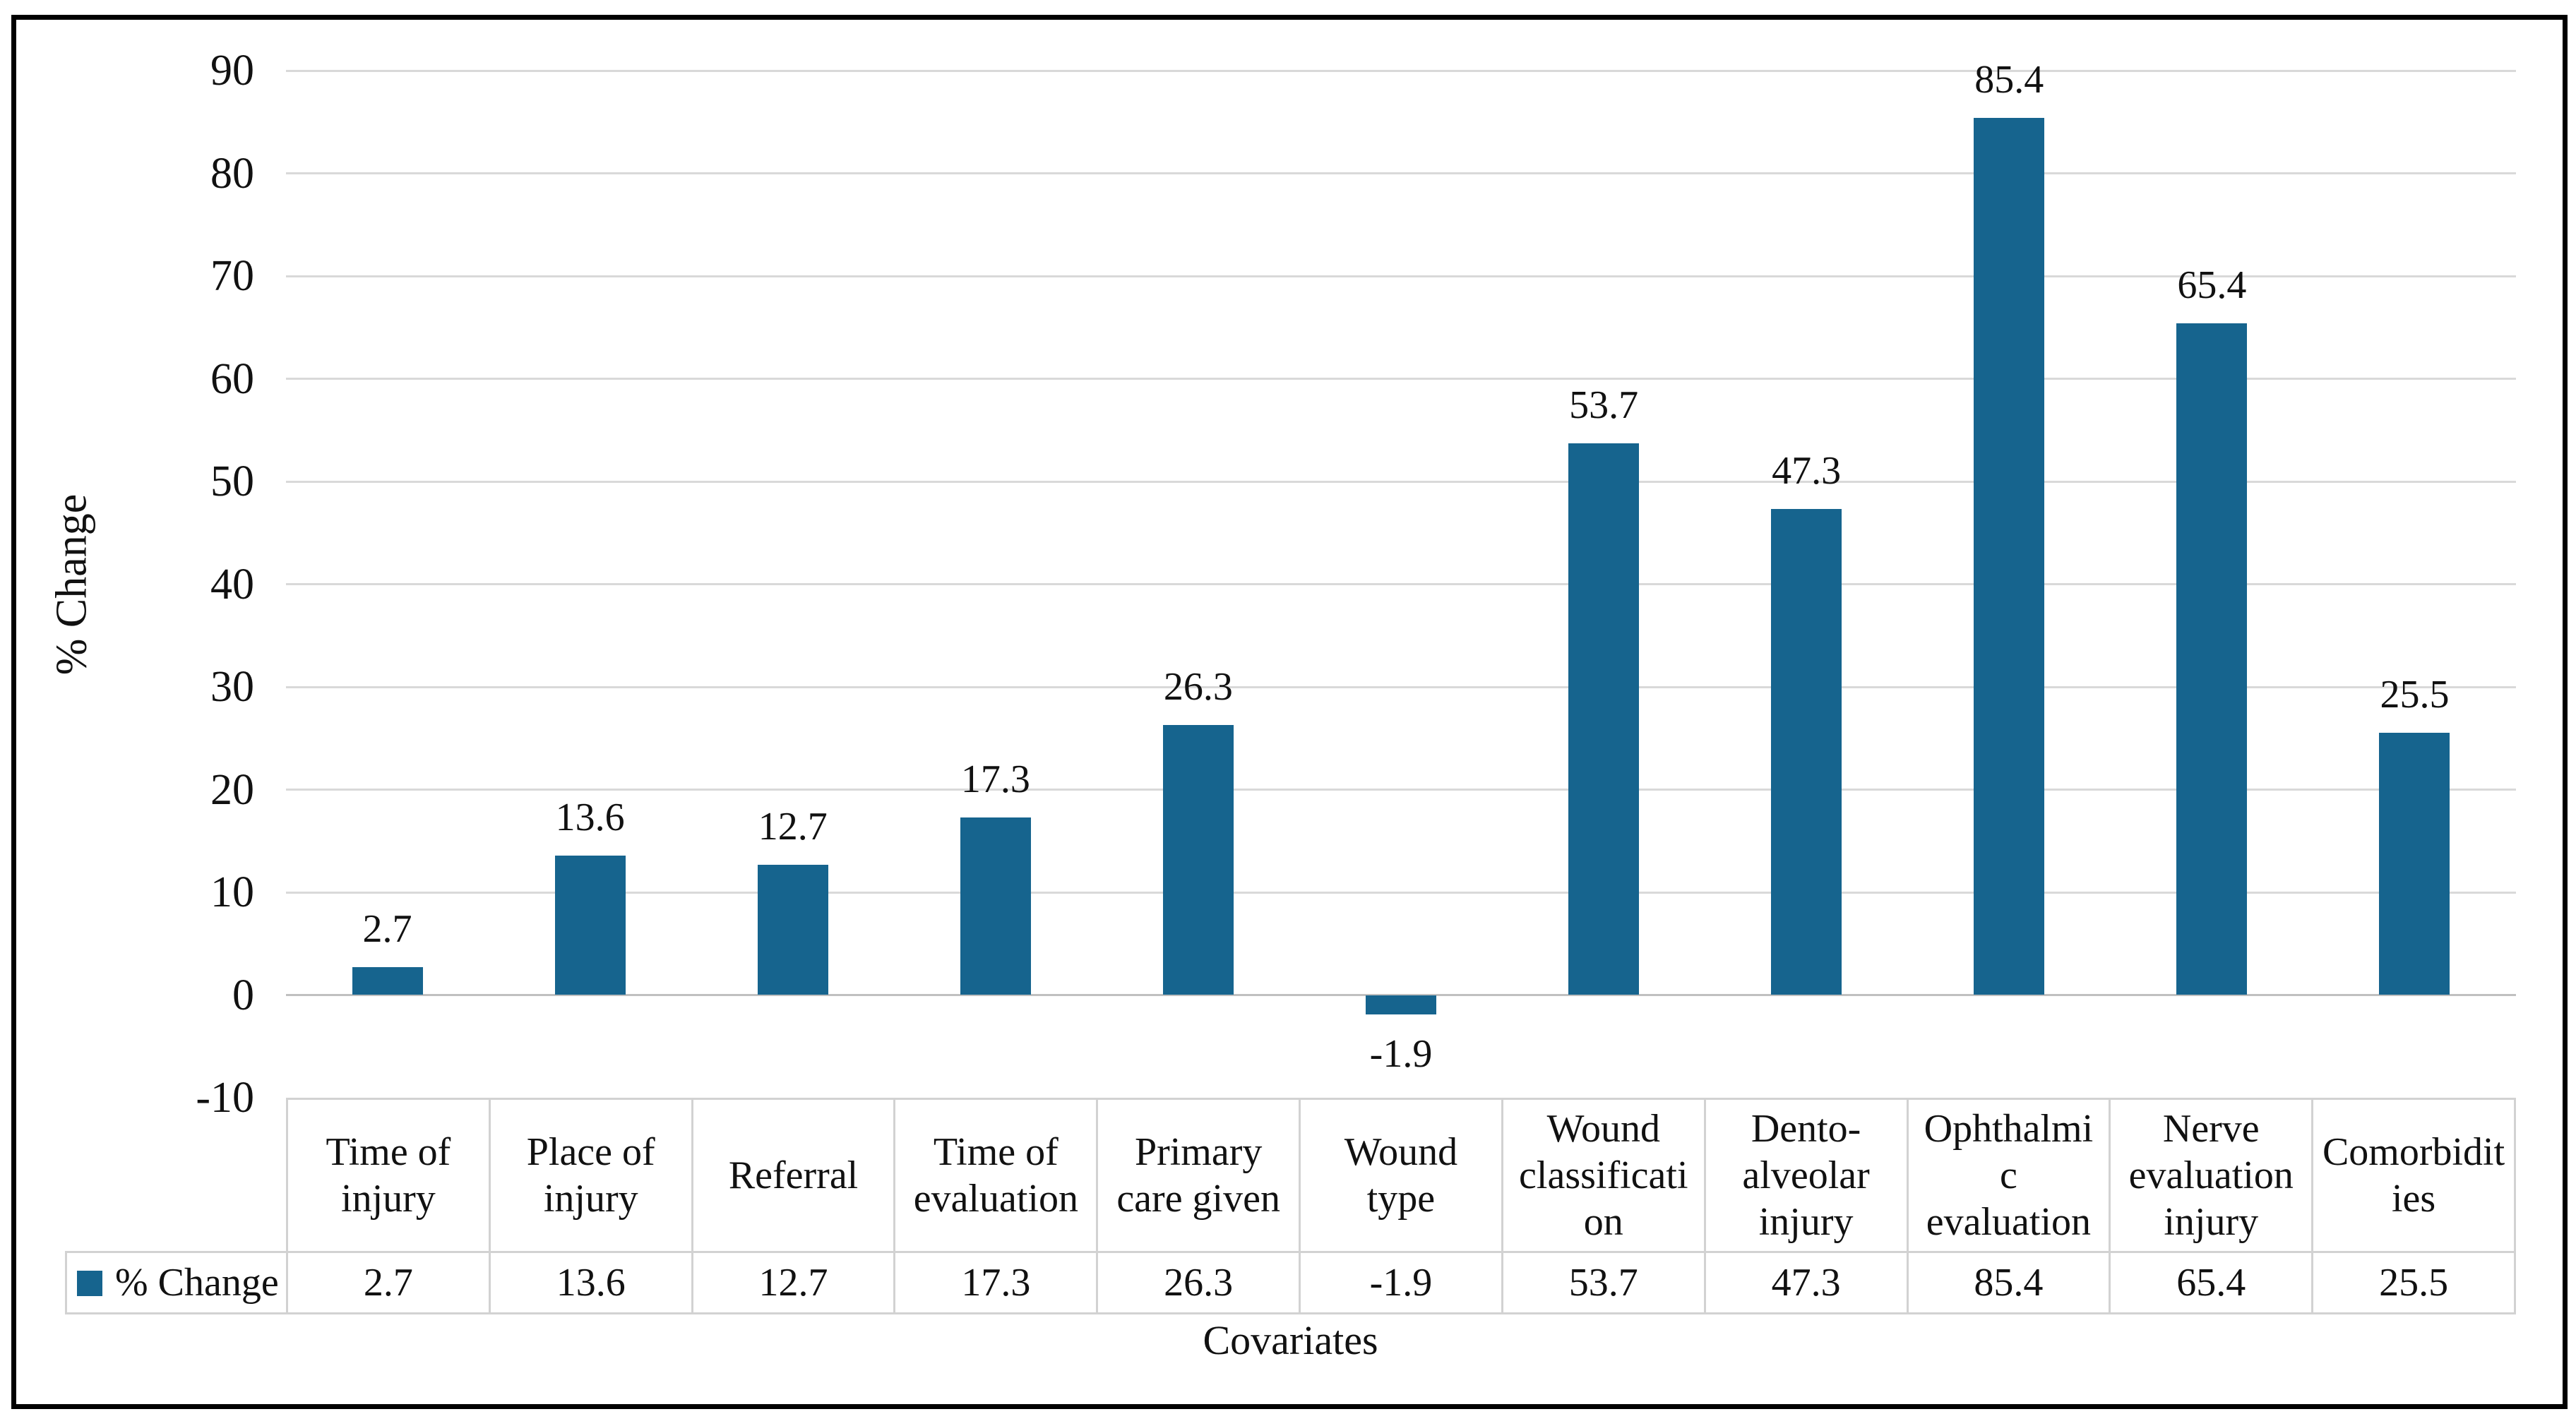  Describe the element at coordinates (2413, 1175) in the screenshot. I see `category-header-cell: Comorbidities` at that location.